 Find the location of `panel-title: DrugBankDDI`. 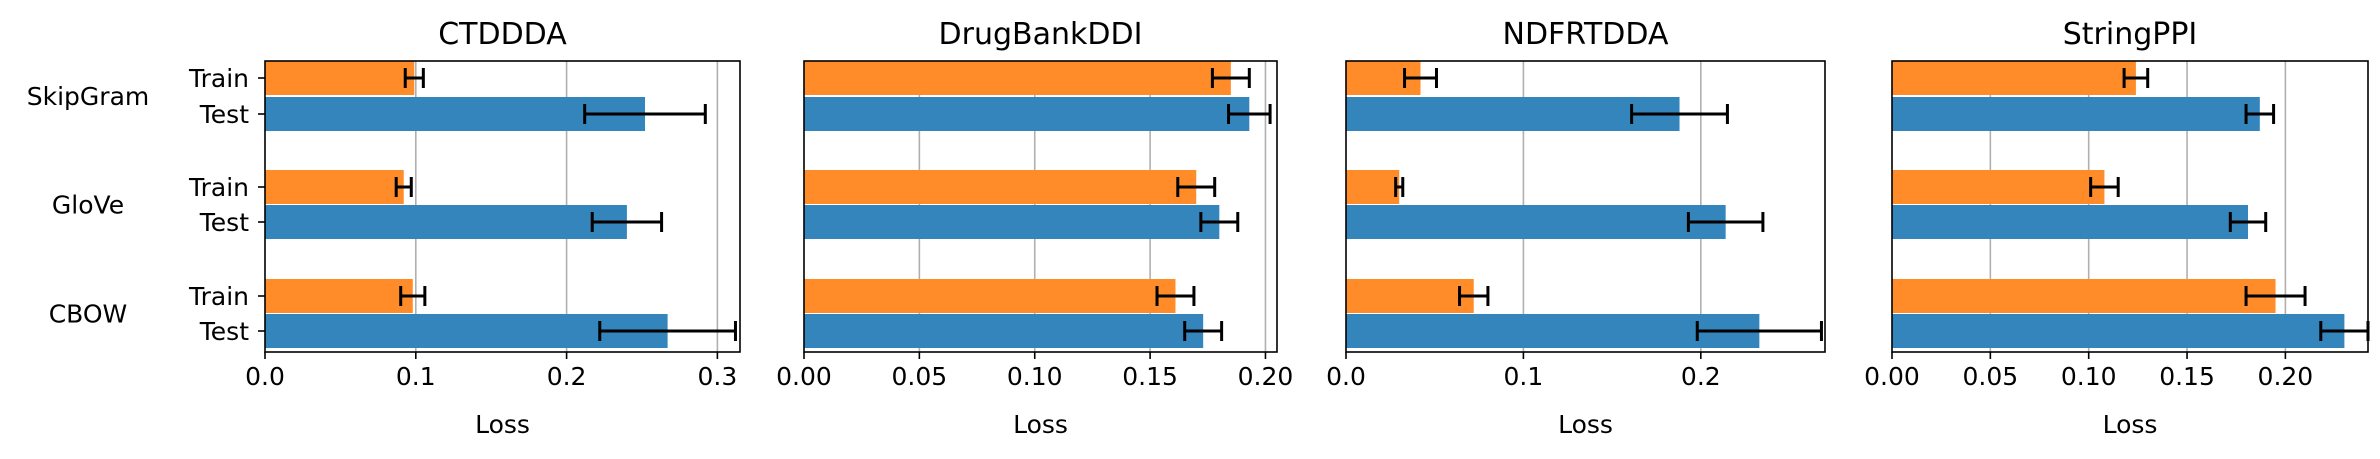

panel-title: DrugBankDDI is located at coordinates (1041, 34).